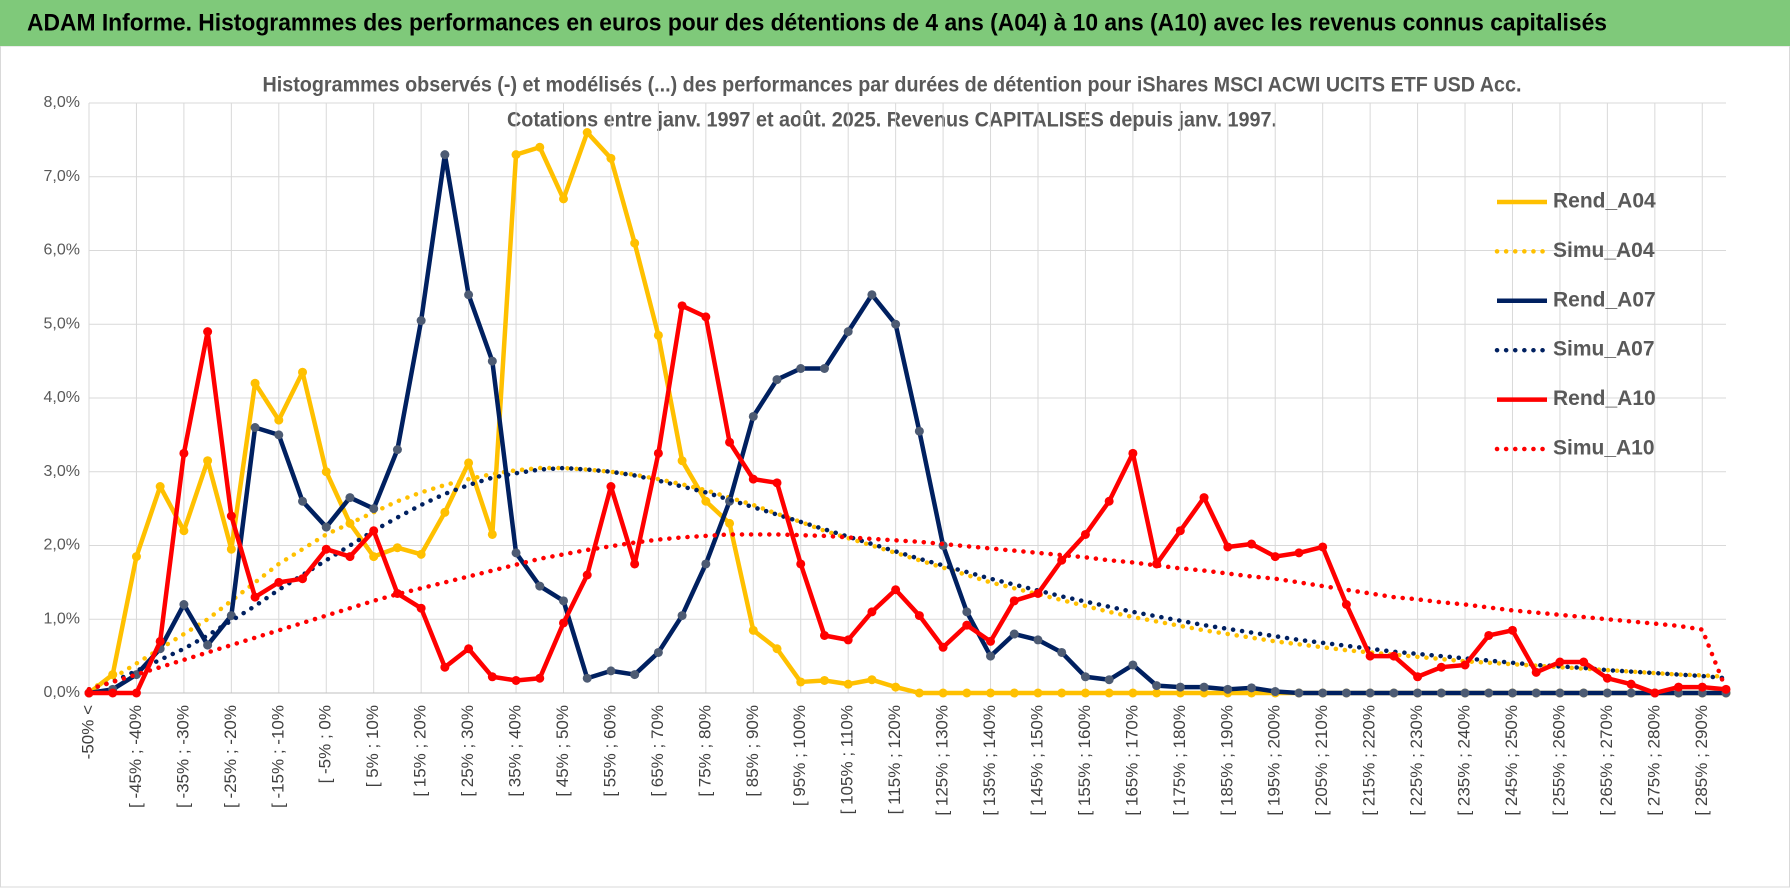  Describe the element at coordinates (657, 751) in the screenshot. I see `x-tick-label: [ 65% ; 70%` at that location.